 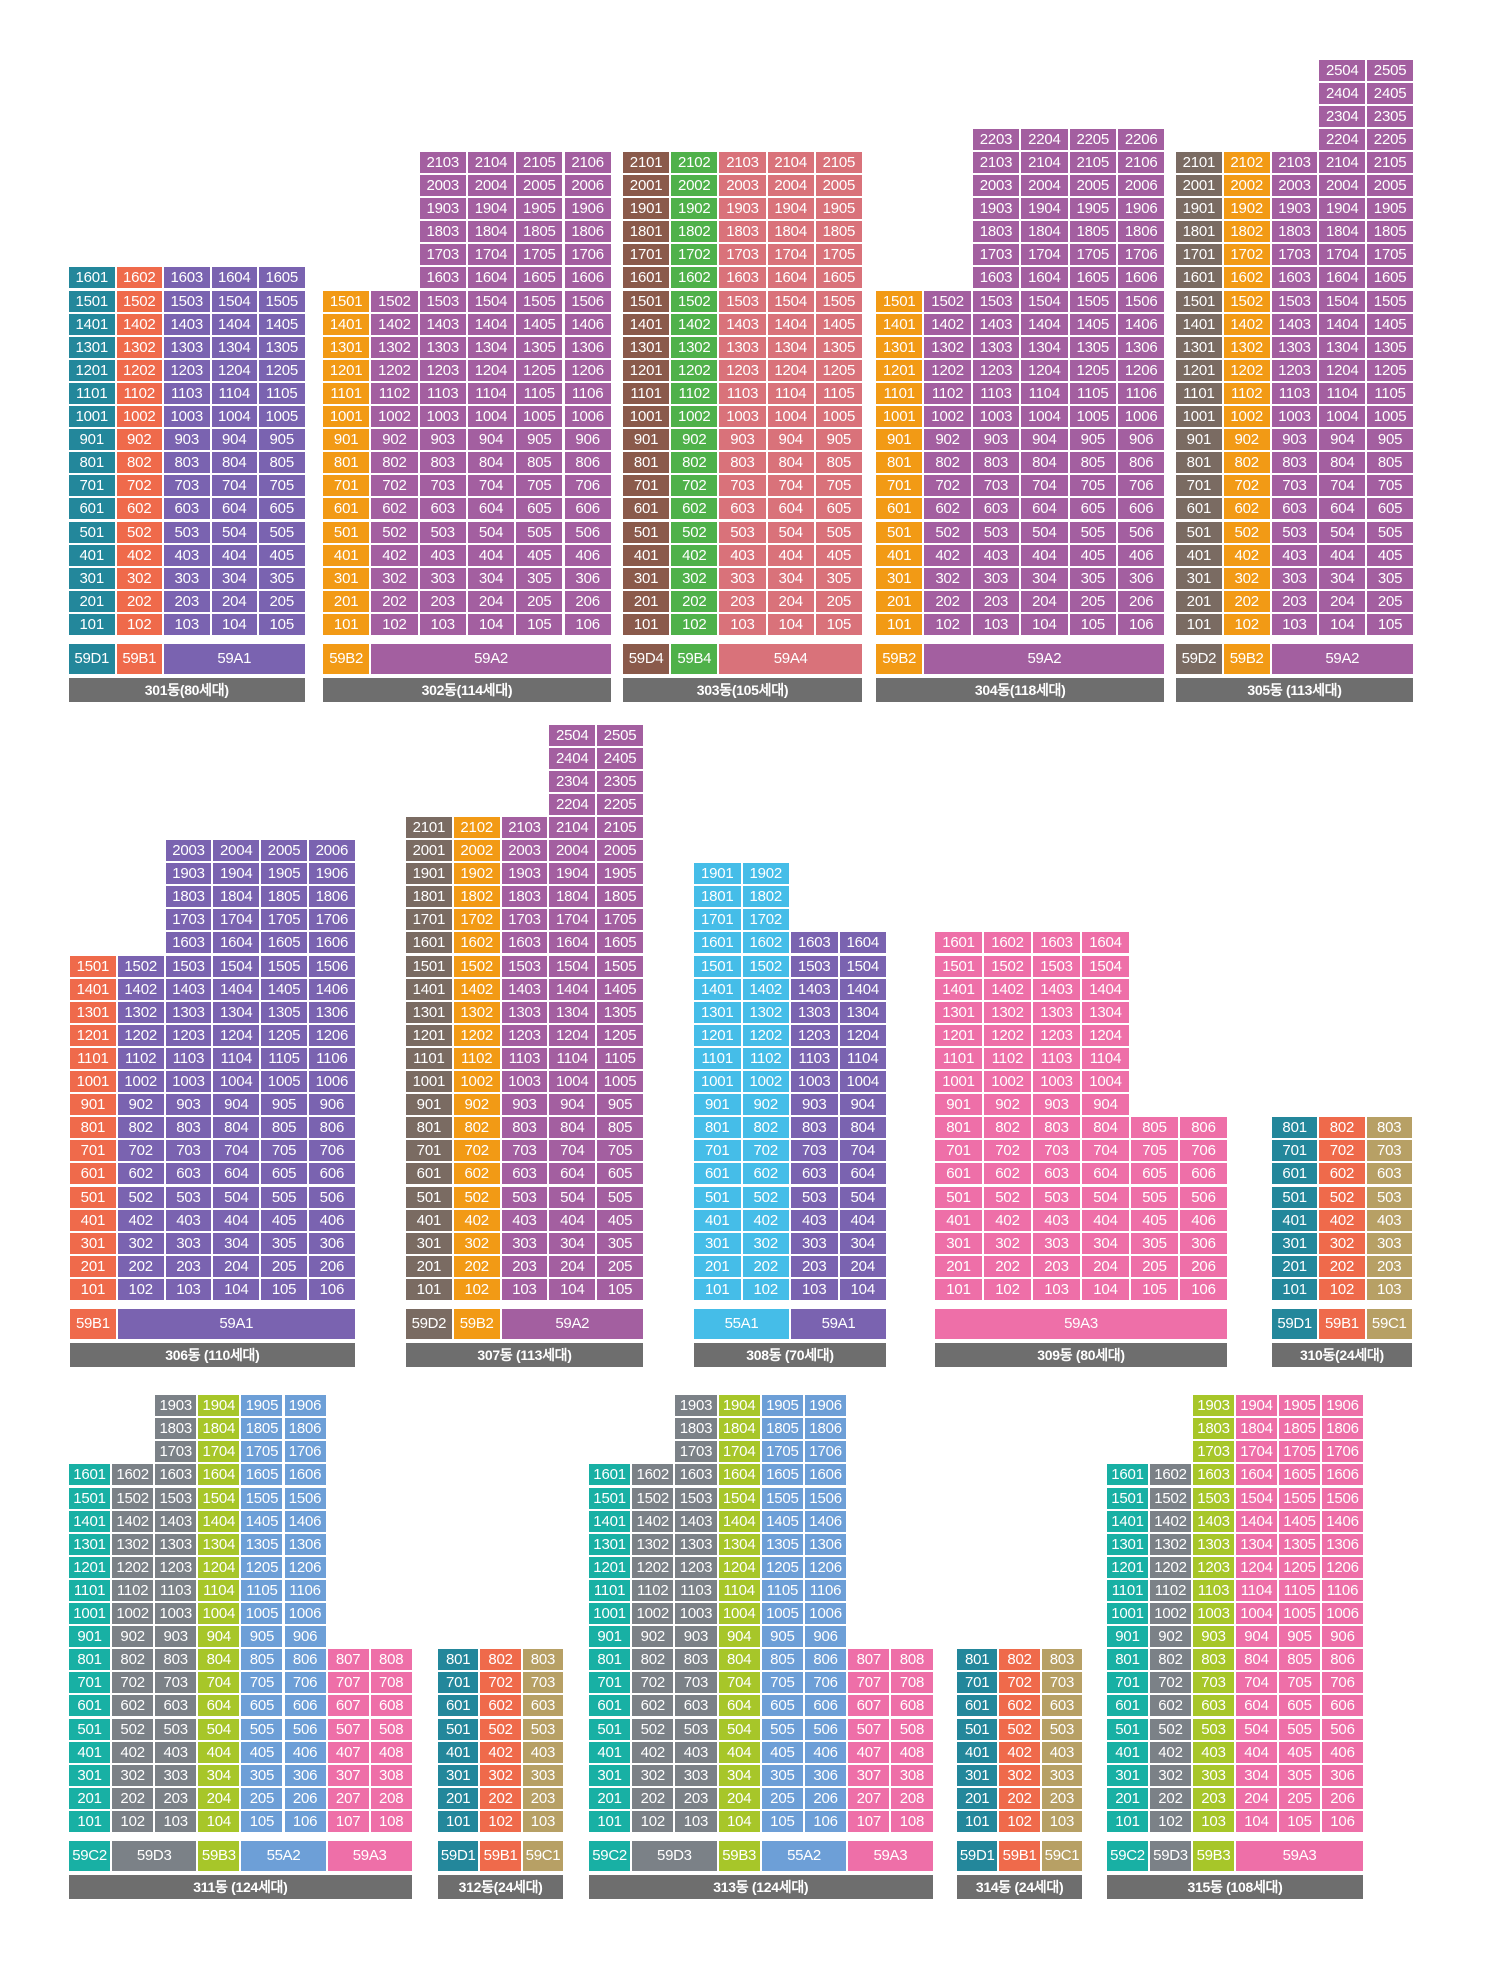 What do you see at coordinates (1343, 1290) in the screenshot?
I see `unit-cell: 102` at bounding box center [1343, 1290].